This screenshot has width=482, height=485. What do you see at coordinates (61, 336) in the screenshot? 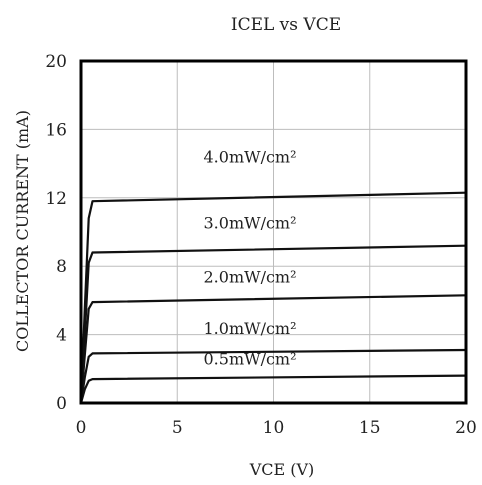
I see `y-tick-label: 4` at bounding box center [61, 336].